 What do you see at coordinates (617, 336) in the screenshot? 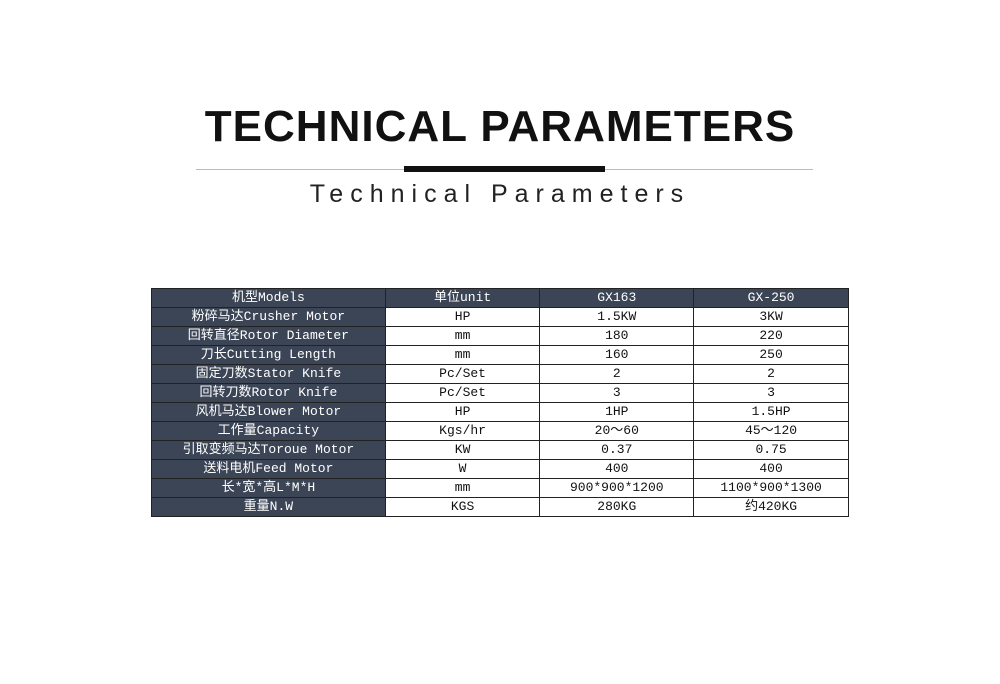
I see `table-cell: 180` at bounding box center [617, 336].